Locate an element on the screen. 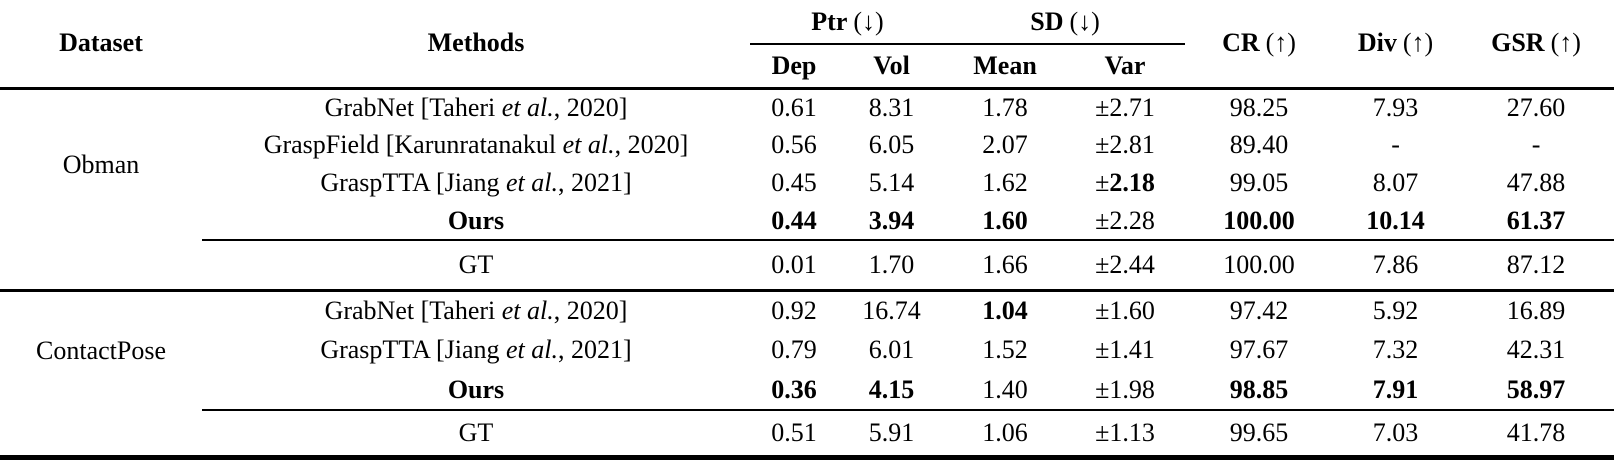  cell-var: ±1.60 is located at coordinates (1125, 309).